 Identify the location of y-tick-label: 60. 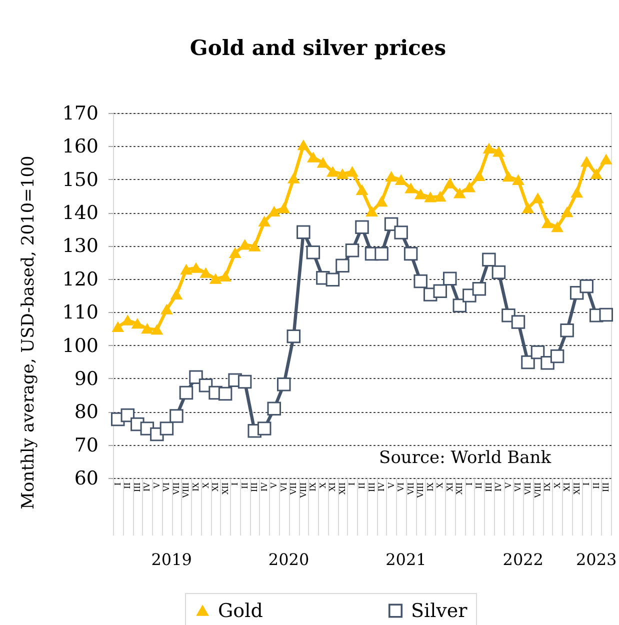
(86, 479).